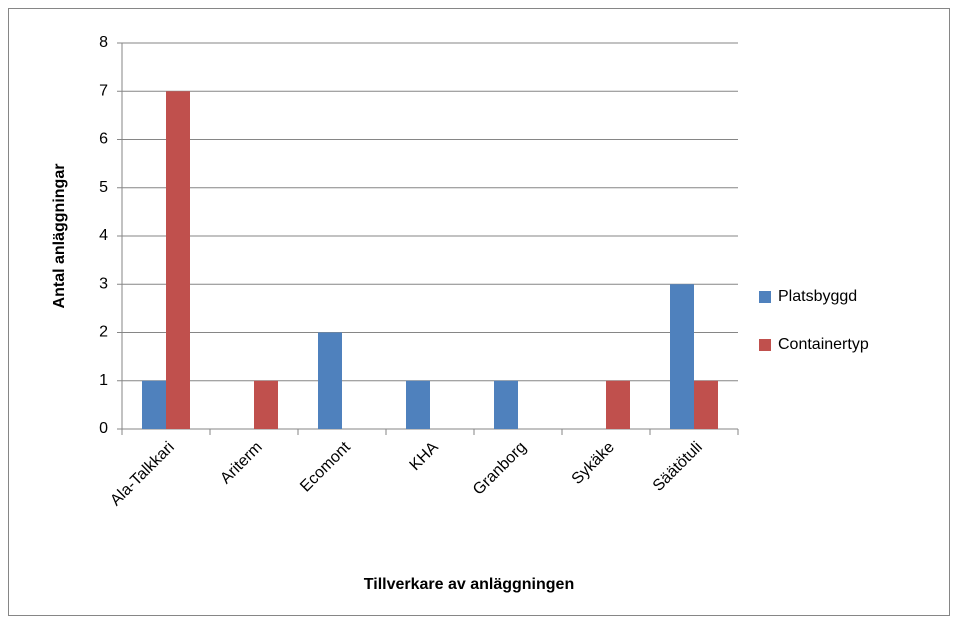  Describe the element at coordinates (103, 283) in the screenshot. I see `y-tick-label: 3` at that location.